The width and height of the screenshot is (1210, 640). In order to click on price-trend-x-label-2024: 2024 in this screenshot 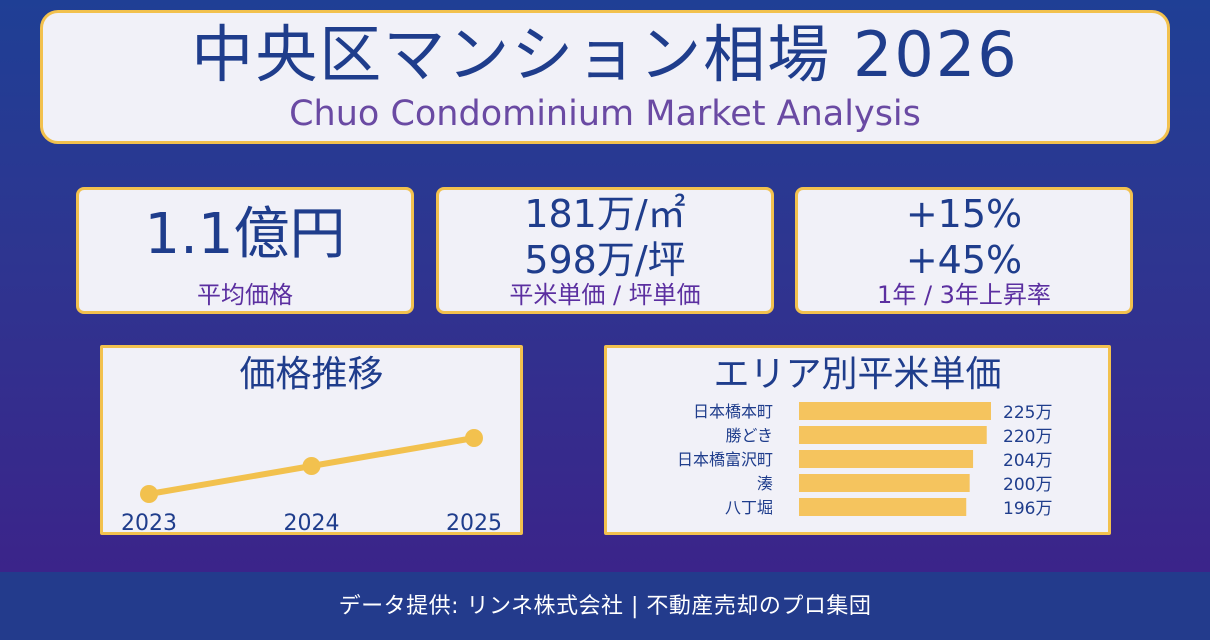, I will do `click(312, 521)`.